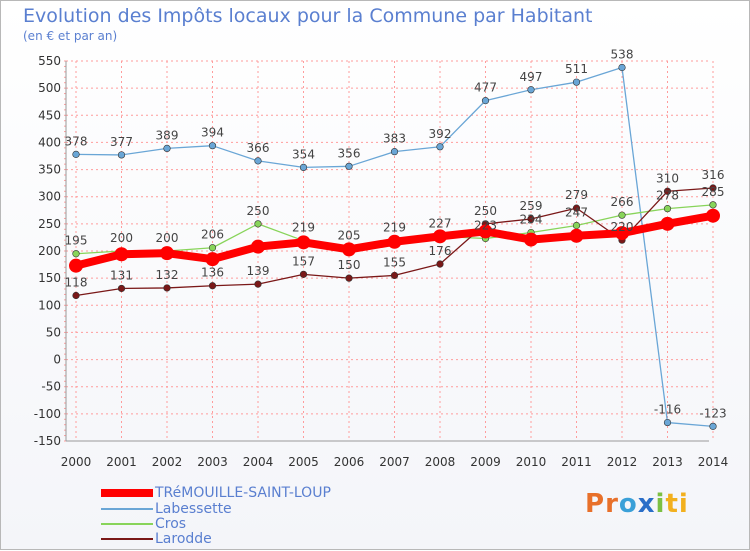 The height and width of the screenshot is (551, 750). What do you see at coordinates (49, 224) in the screenshot?
I see `y-tick-label: 250` at bounding box center [49, 224].